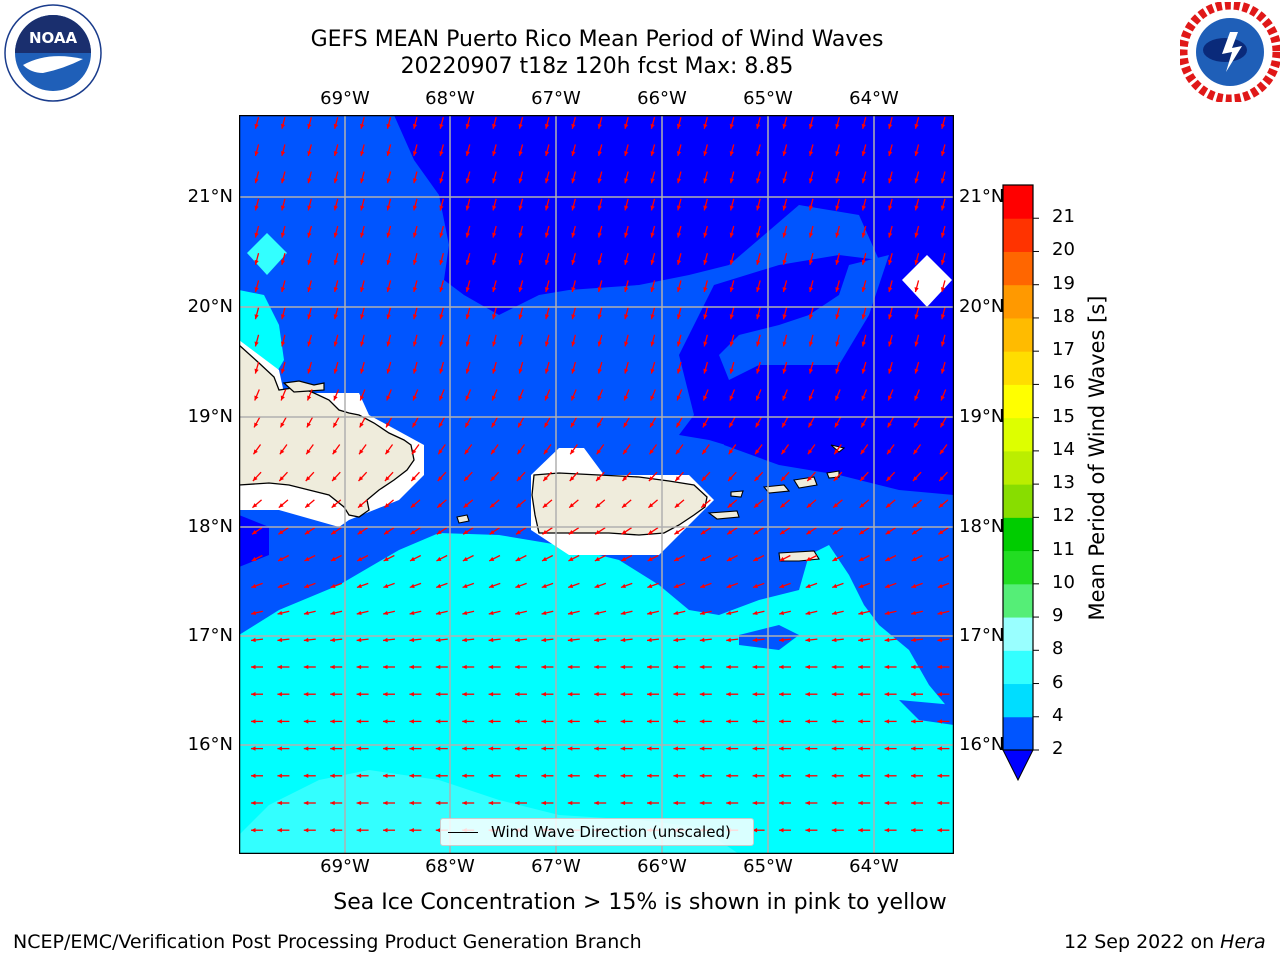 This screenshot has width=1280, height=960. What do you see at coordinates (1142, 942) in the screenshot?
I see `footer-date-text: 12 Sep 2022 on` at bounding box center [1142, 942].